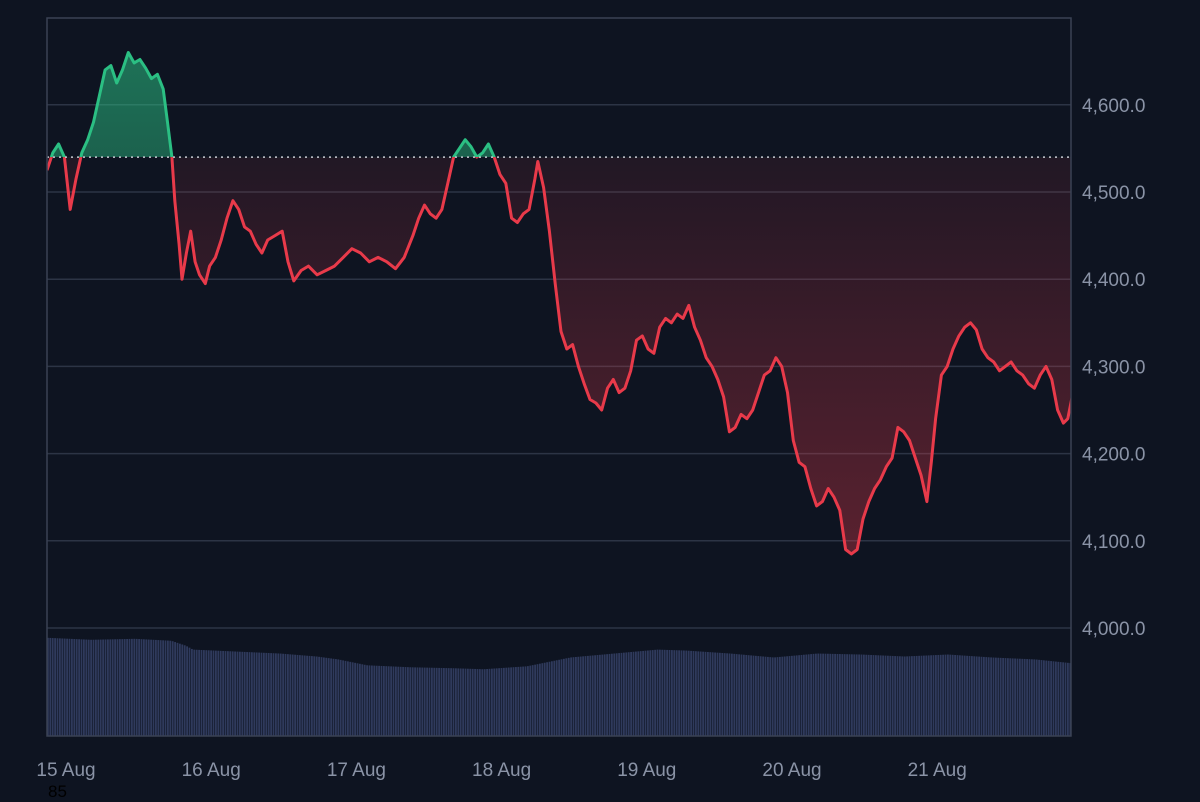 The image size is (1200, 802). I want to click on y-tick-label: 4,200.0, so click(1113, 455).